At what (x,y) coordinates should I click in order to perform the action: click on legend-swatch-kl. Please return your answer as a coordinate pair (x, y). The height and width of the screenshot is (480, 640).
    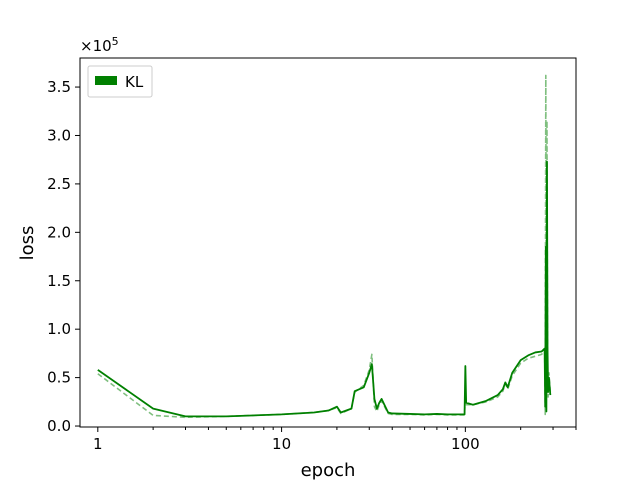
    Looking at the image, I should click on (106, 80).